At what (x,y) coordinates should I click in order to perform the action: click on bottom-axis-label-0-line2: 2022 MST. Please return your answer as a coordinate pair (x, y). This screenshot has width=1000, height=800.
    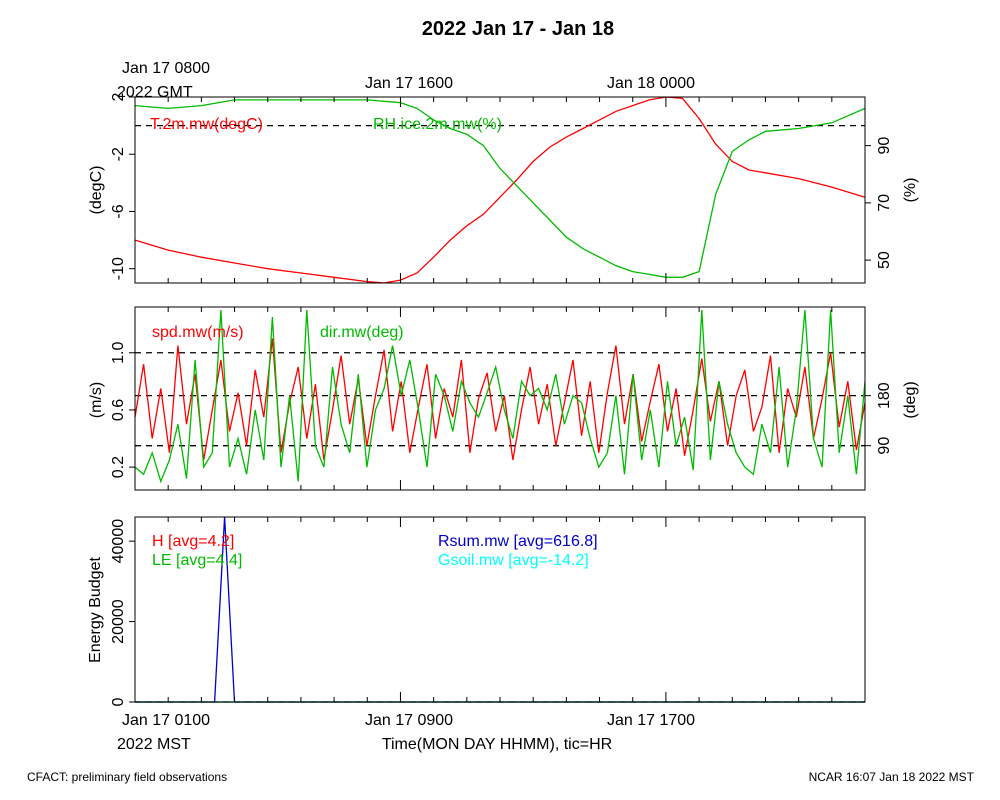
    Looking at the image, I should click on (154, 744).